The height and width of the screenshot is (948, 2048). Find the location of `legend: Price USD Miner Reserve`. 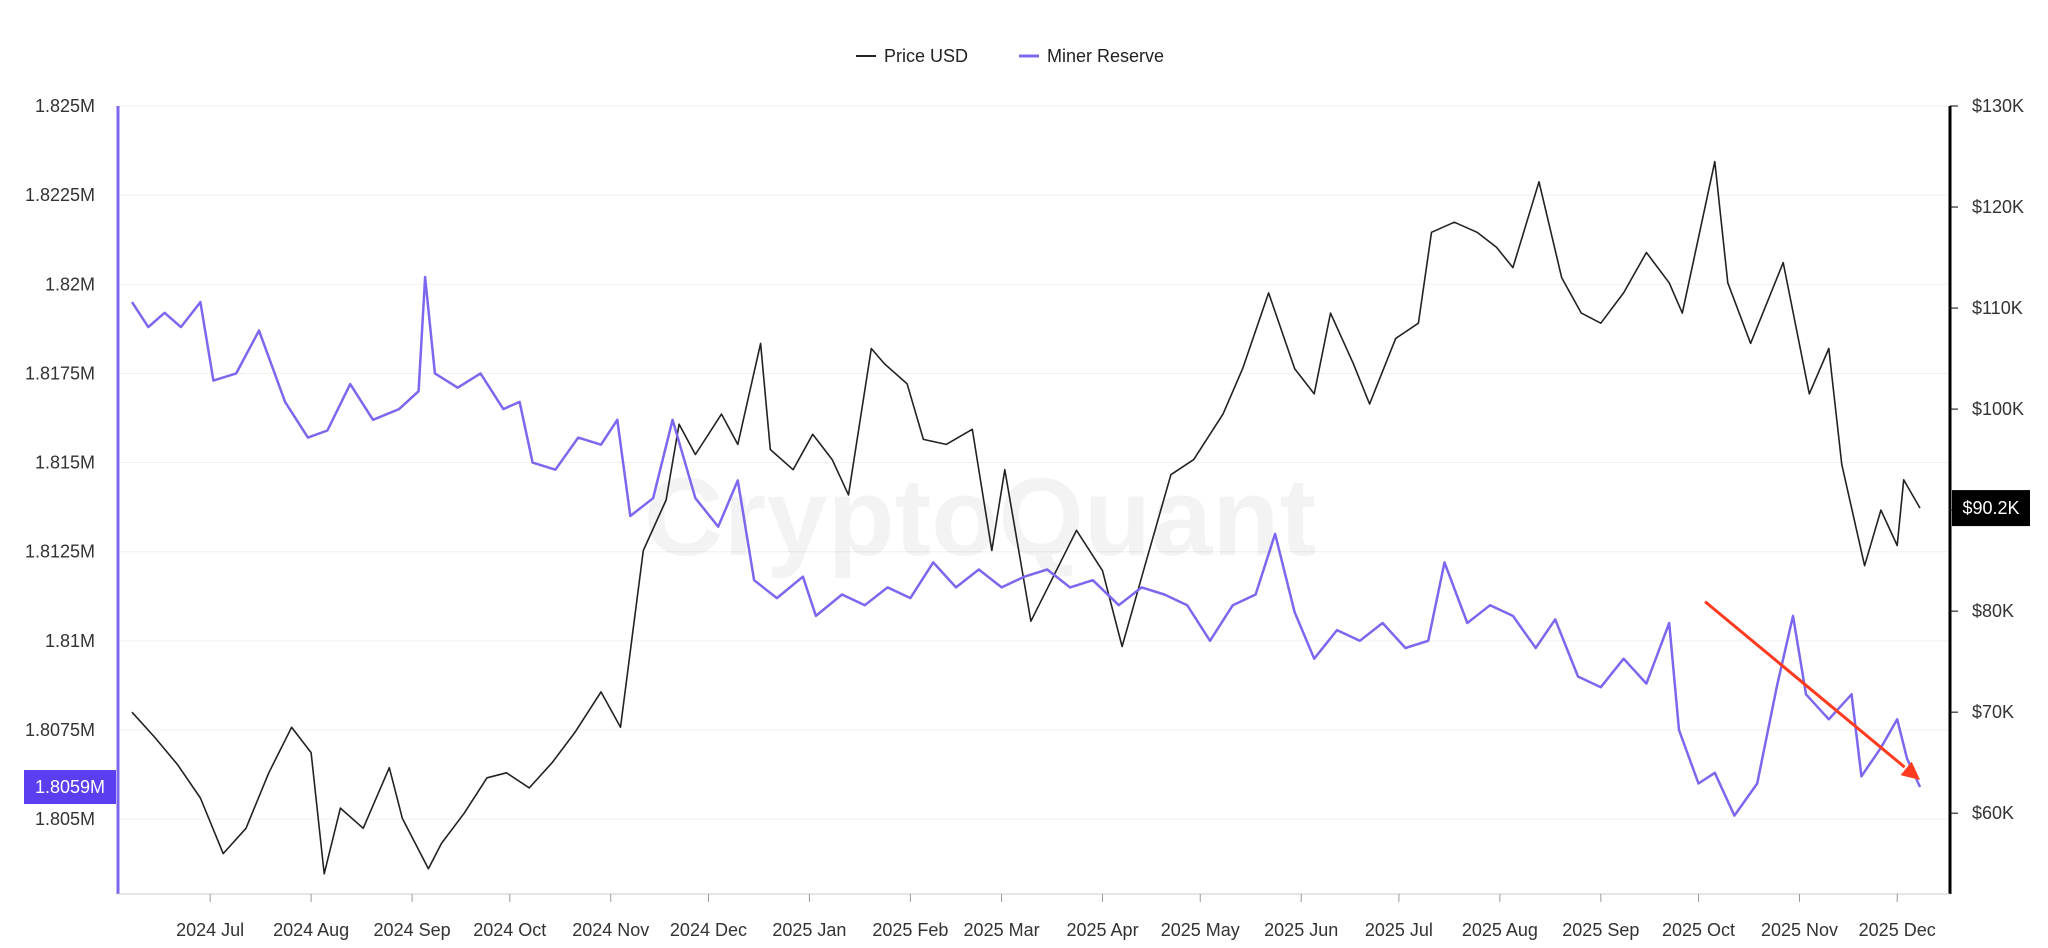

legend: Price USD Miner Reserve is located at coordinates (1010, 56).